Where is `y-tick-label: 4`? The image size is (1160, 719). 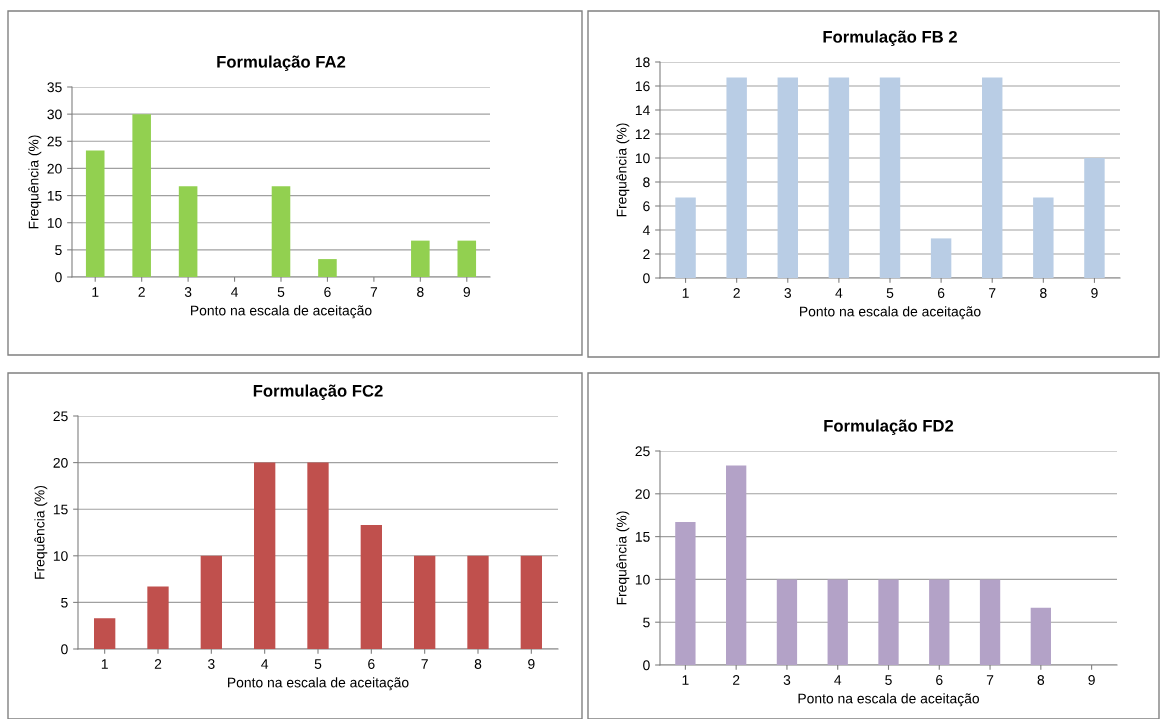 y-tick-label: 4 is located at coordinates (646, 230).